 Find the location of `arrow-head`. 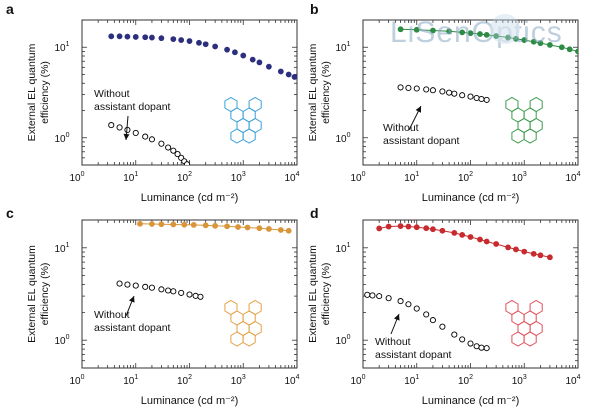

arrow-head is located at coordinates (418, 109).